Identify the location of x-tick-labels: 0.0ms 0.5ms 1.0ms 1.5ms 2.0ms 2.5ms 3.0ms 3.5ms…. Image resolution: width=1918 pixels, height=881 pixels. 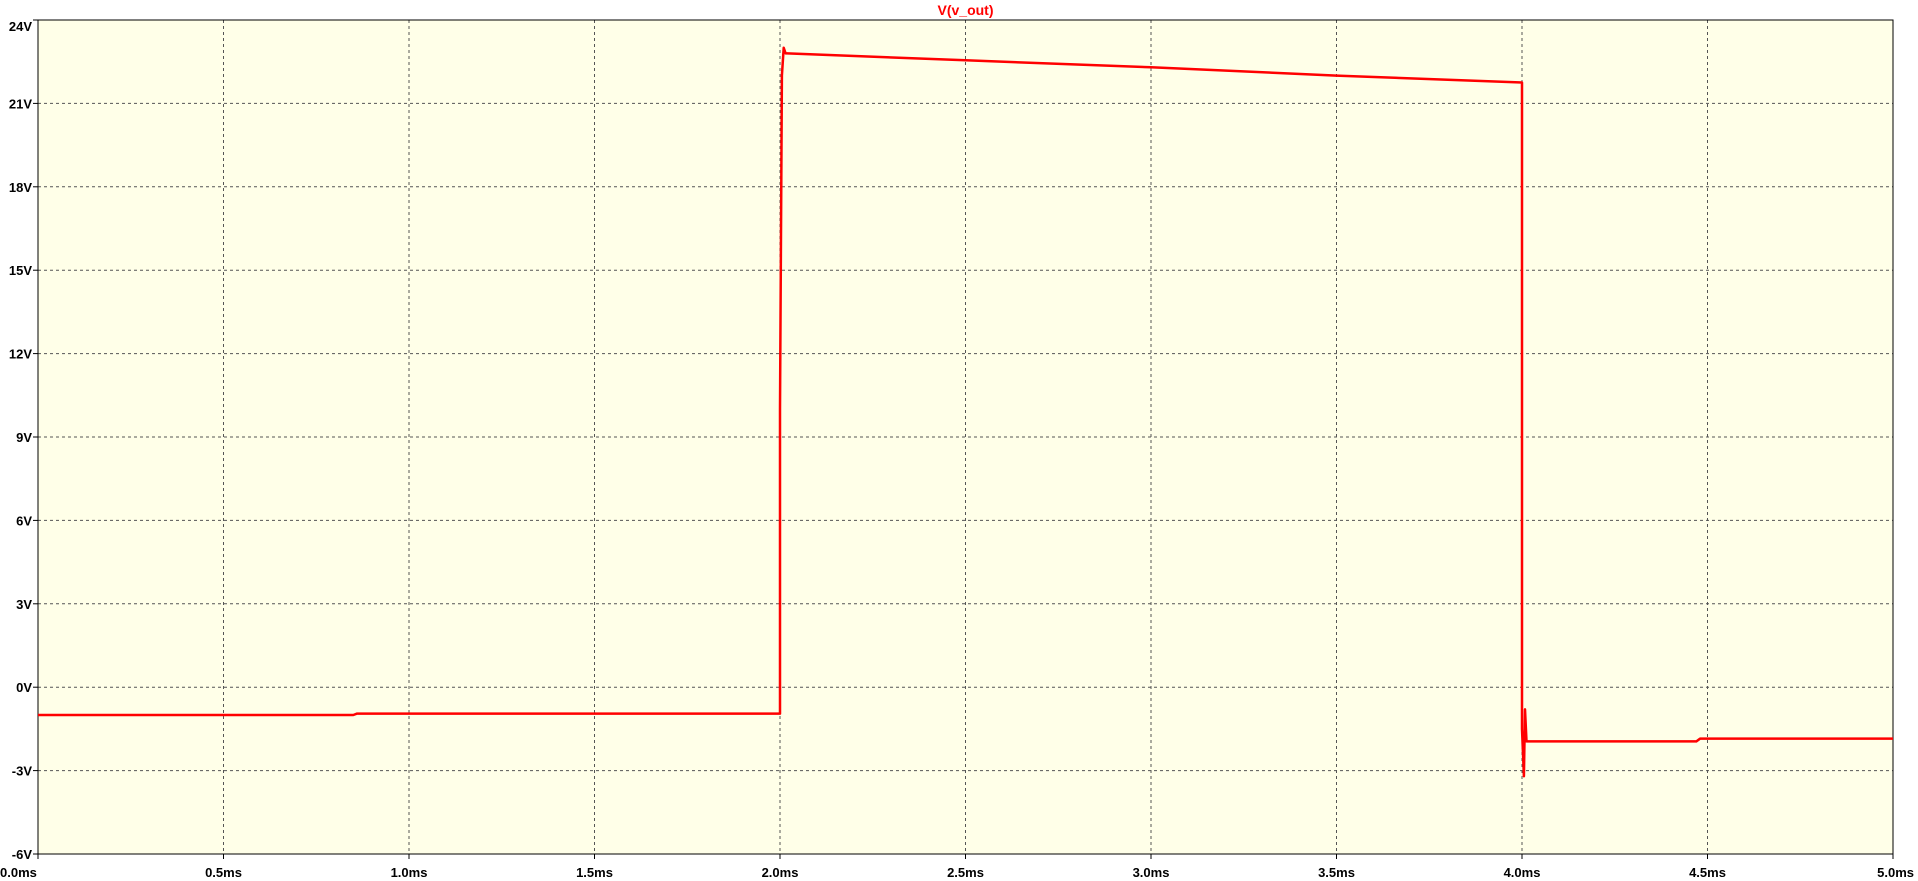
(957, 872).